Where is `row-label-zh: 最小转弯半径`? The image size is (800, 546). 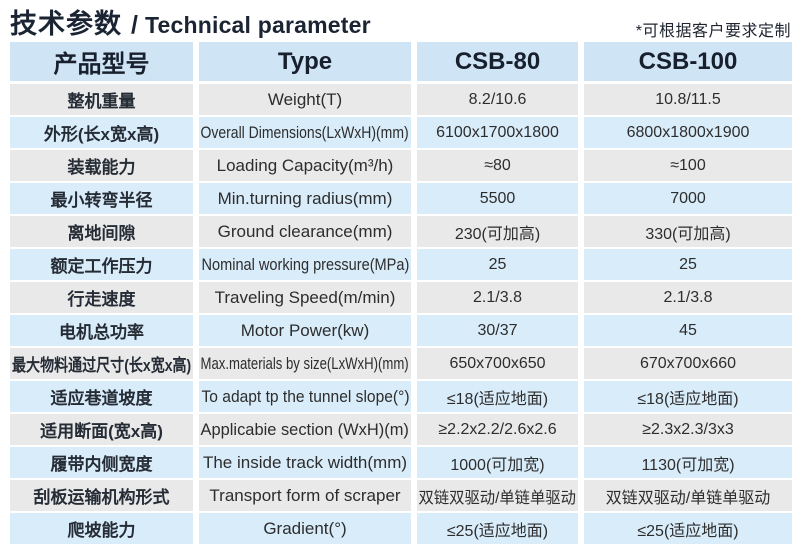 row-label-zh: 最小转弯半径 is located at coordinates (101, 200).